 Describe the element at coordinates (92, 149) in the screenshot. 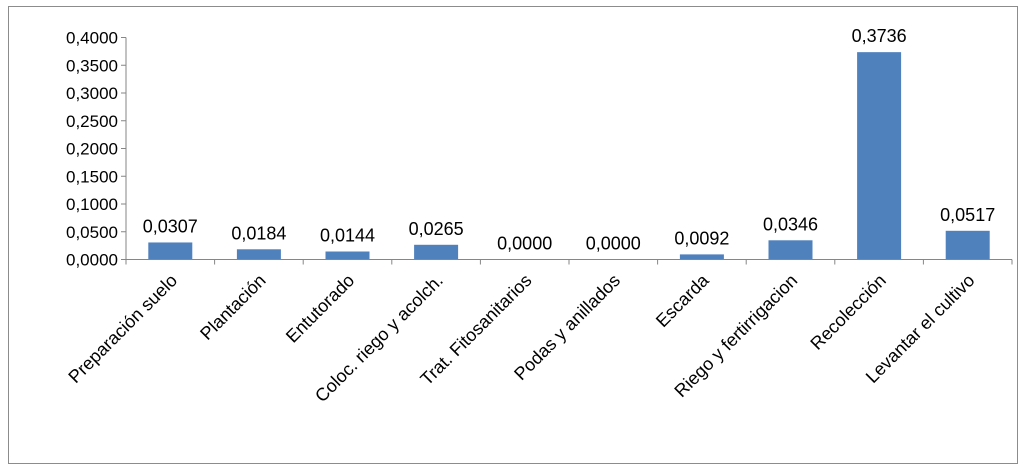

I see `y-tick-label: 0,2000` at that location.